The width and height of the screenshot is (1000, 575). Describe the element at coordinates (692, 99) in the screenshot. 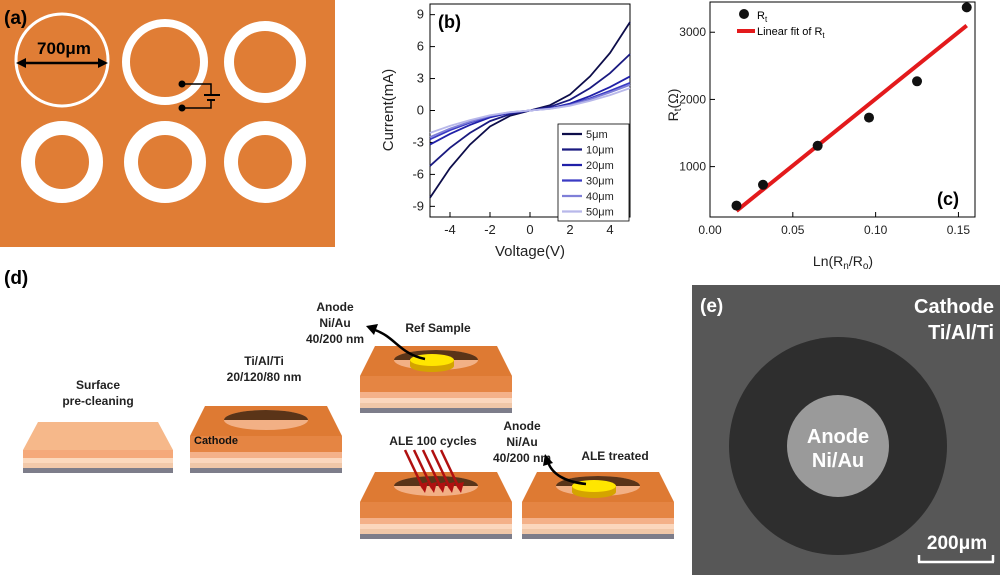

I see `y-tick-label: 2000` at that location.